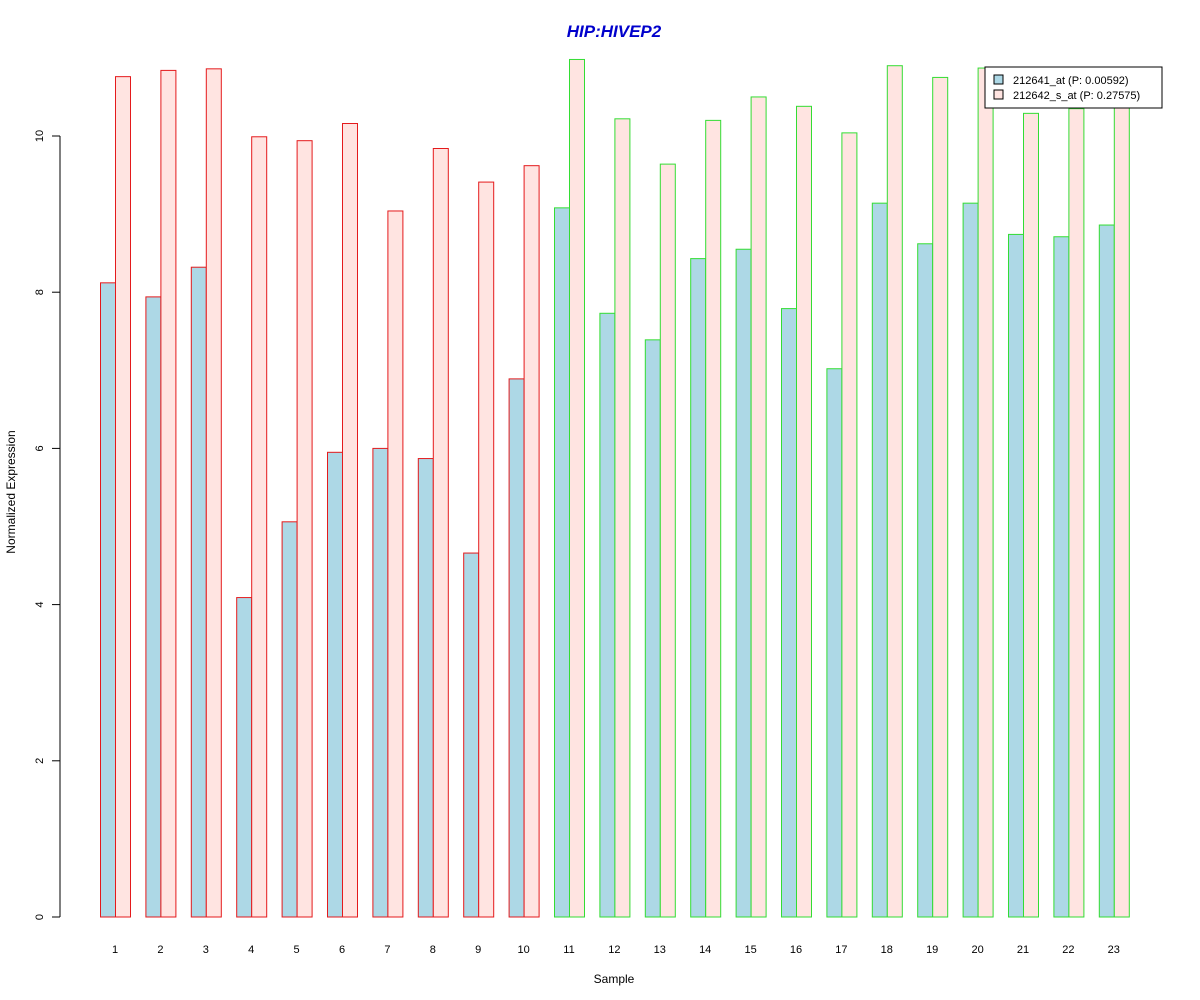  I want to click on x-tick-label: 12, so click(614, 950).